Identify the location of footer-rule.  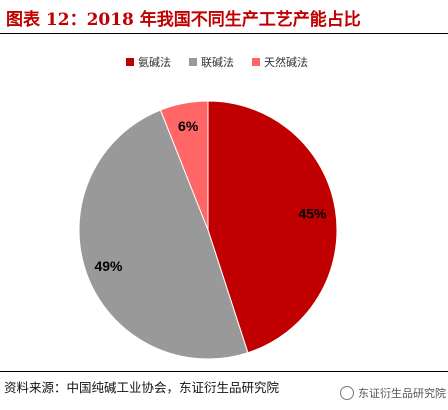
(224, 371).